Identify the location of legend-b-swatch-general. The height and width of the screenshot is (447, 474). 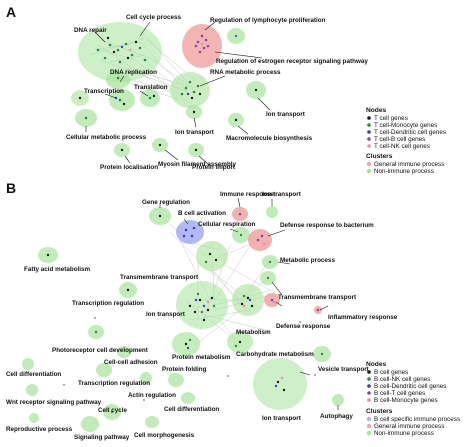
(369, 426).